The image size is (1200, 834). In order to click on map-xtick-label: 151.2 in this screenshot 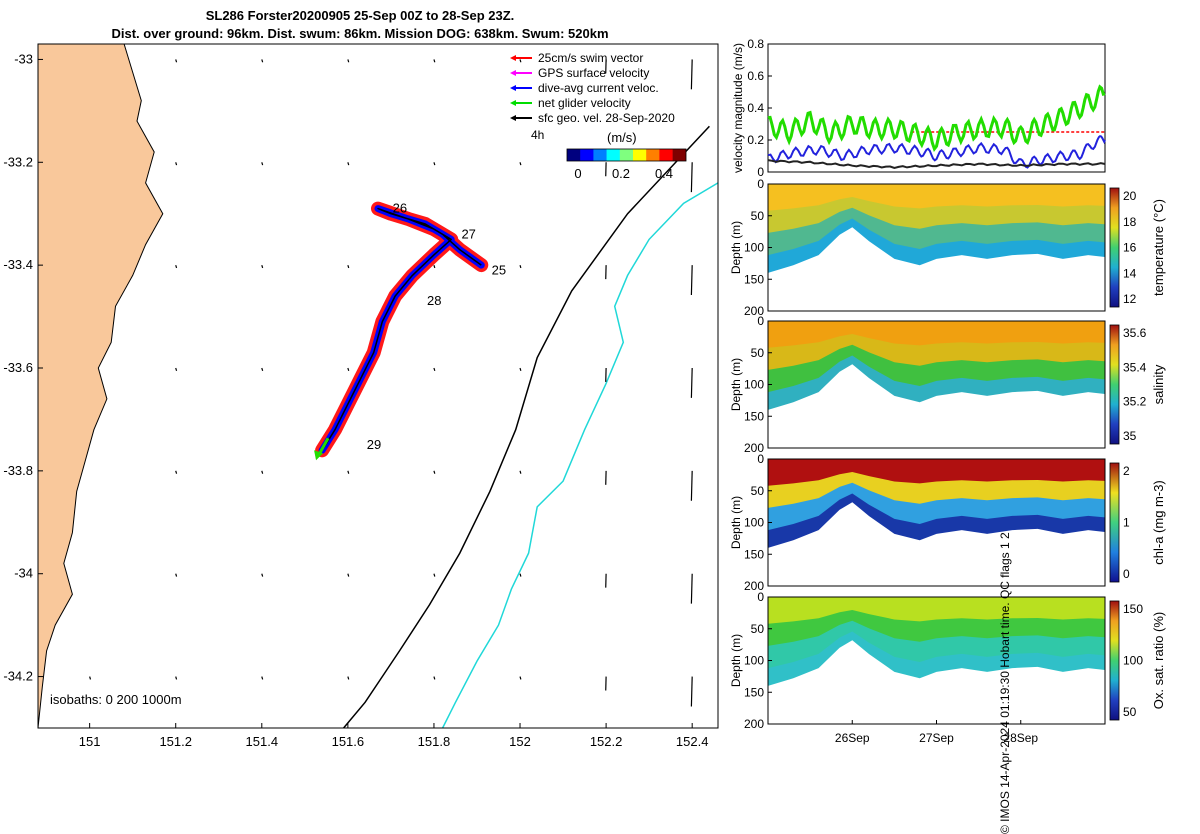, I will do `click(175, 741)`.